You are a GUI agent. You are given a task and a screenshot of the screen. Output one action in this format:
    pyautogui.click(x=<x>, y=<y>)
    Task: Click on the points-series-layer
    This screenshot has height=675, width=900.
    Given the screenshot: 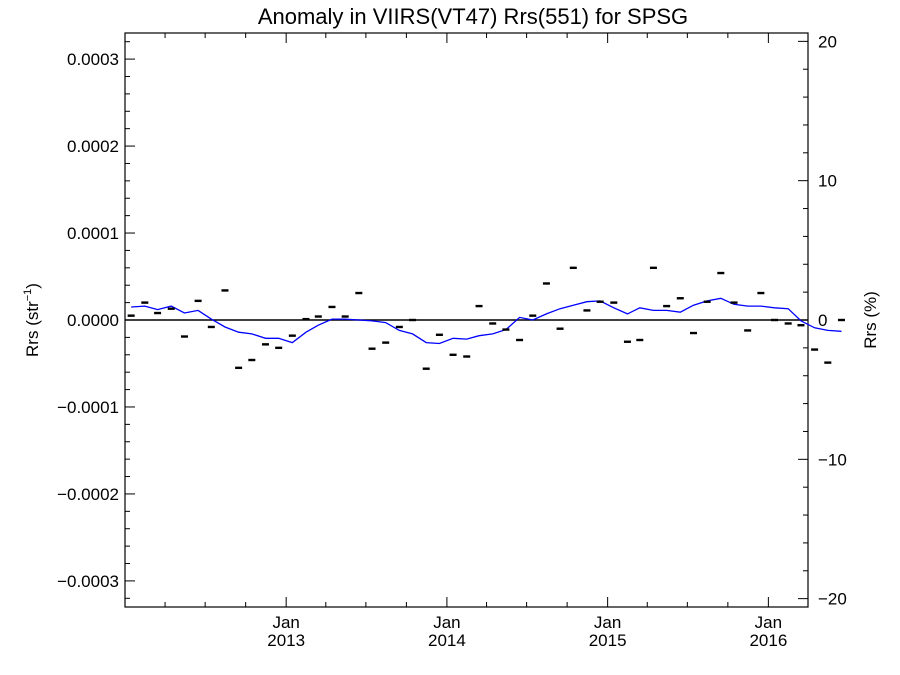 What is the action you would take?
    pyautogui.click(x=486, y=318)
    